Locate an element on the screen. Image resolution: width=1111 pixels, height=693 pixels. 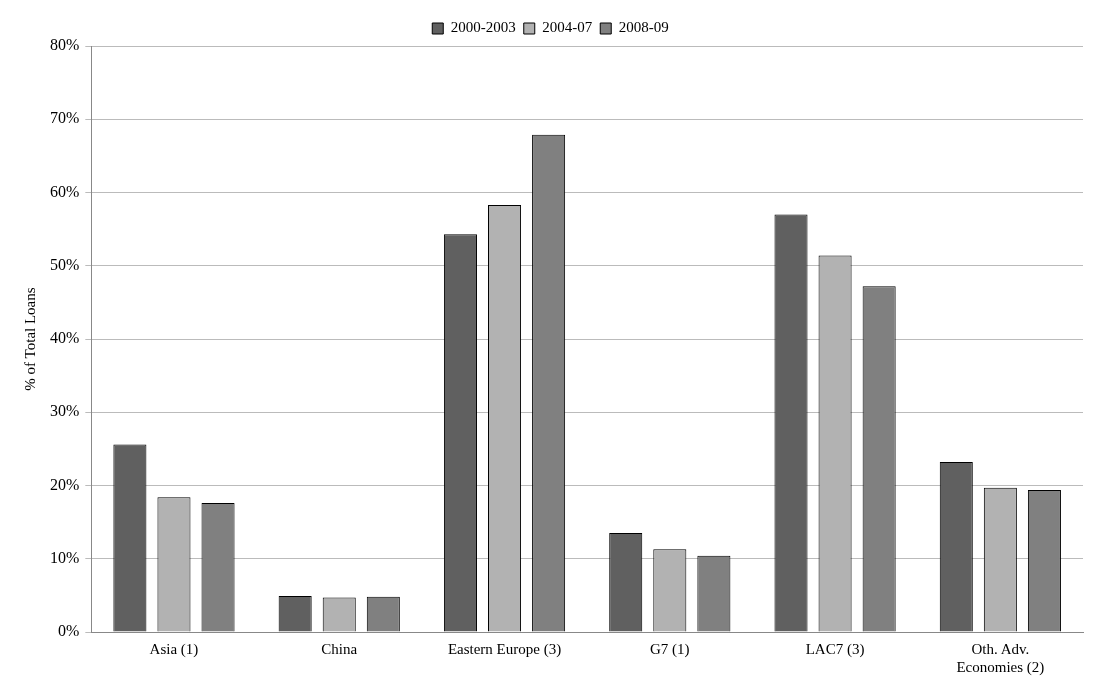
legend-label: 2000-2003 is located at coordinates (483, 27).